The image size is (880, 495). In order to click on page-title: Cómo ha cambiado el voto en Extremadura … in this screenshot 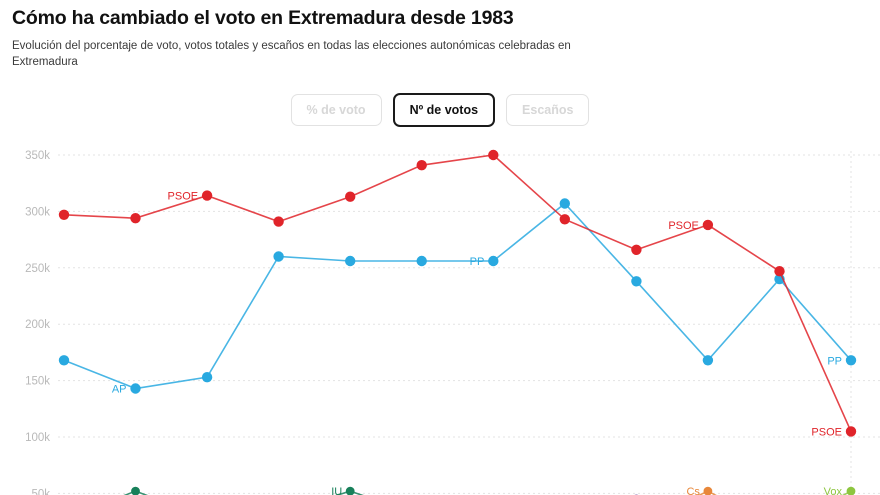, I will do `click(263, 18)`.